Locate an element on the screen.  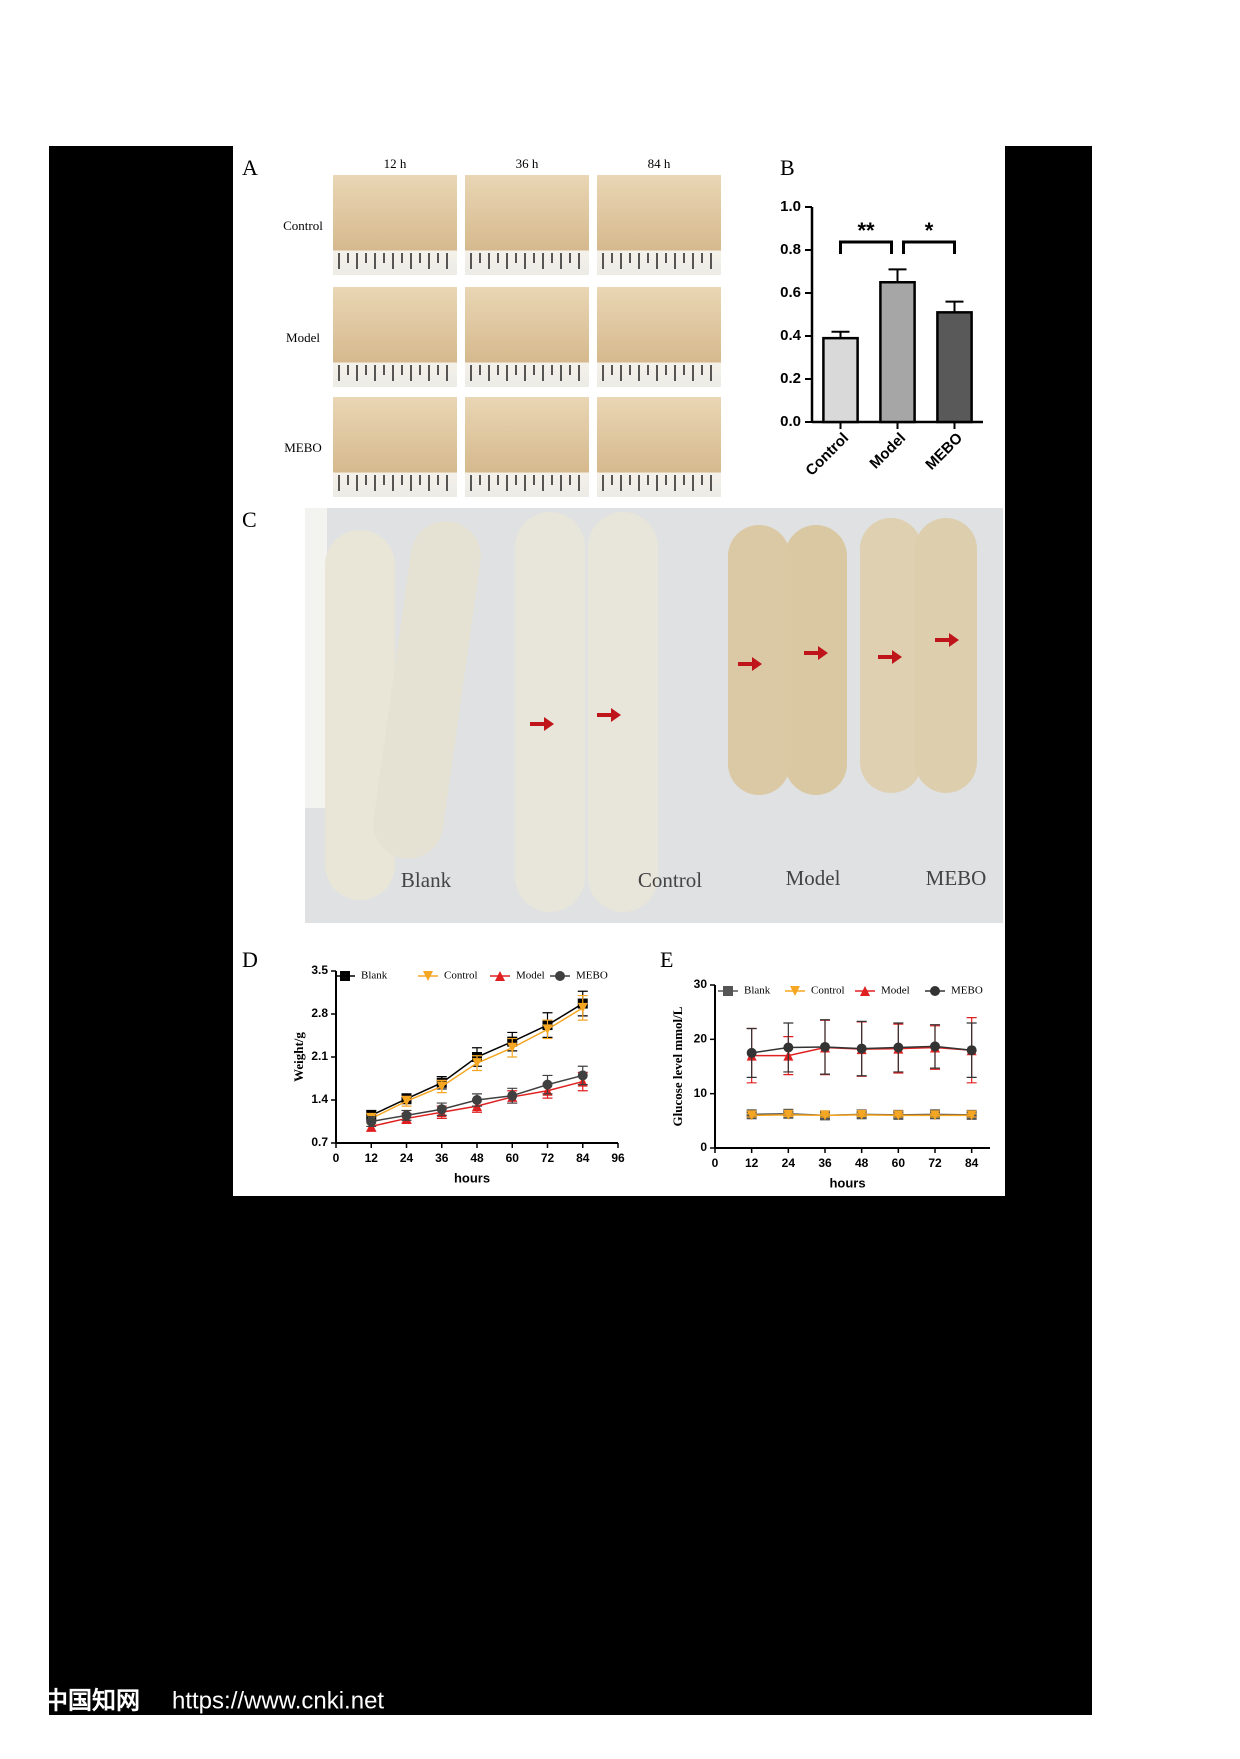
y-tick-label: 0.0 is located at coordinates (790, 421).